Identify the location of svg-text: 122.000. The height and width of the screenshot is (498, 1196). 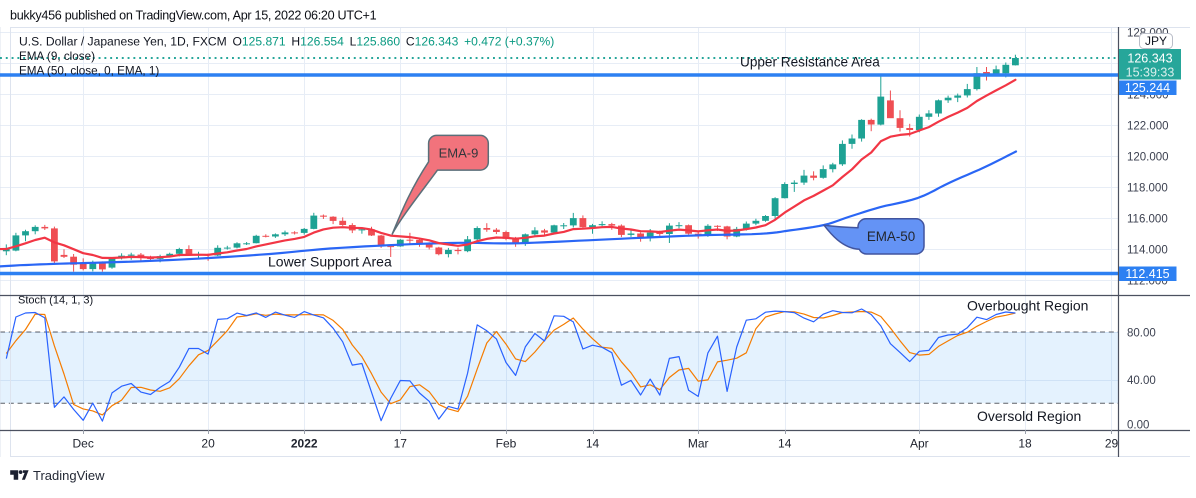
(1148, 127).